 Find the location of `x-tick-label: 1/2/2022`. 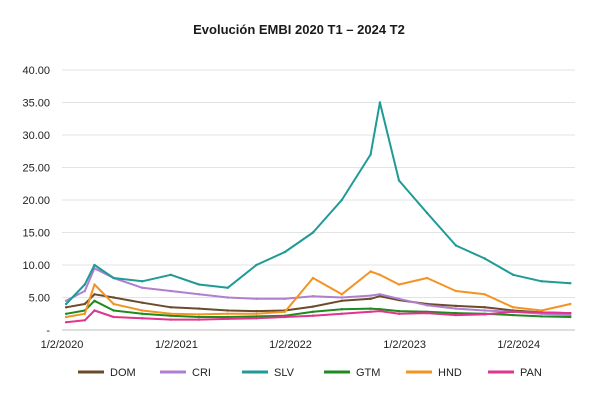

x-tick-label: 1/2/2022 is located at coordinates (290, 345).